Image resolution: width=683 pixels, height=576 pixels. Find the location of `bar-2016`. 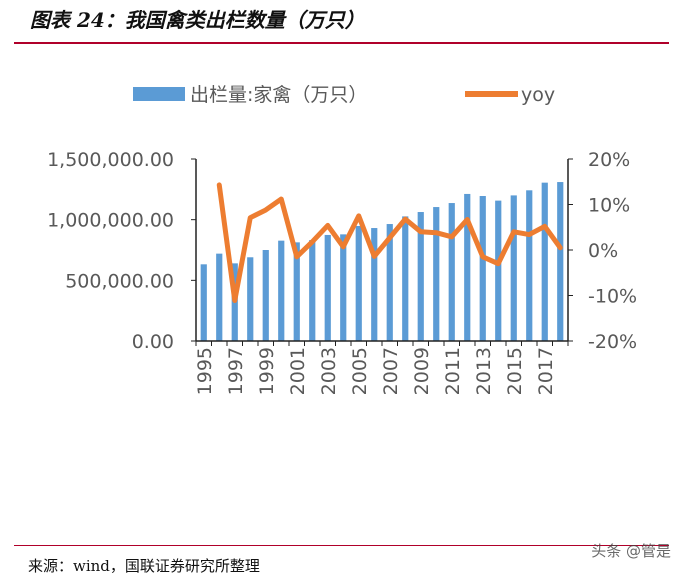

bar-2016 is located at coordinates (529, 265).